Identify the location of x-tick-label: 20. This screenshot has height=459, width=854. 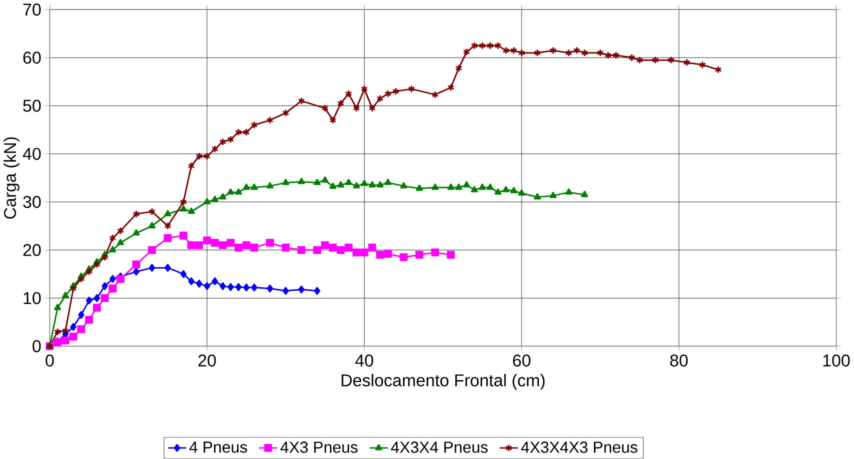
(207, 360).